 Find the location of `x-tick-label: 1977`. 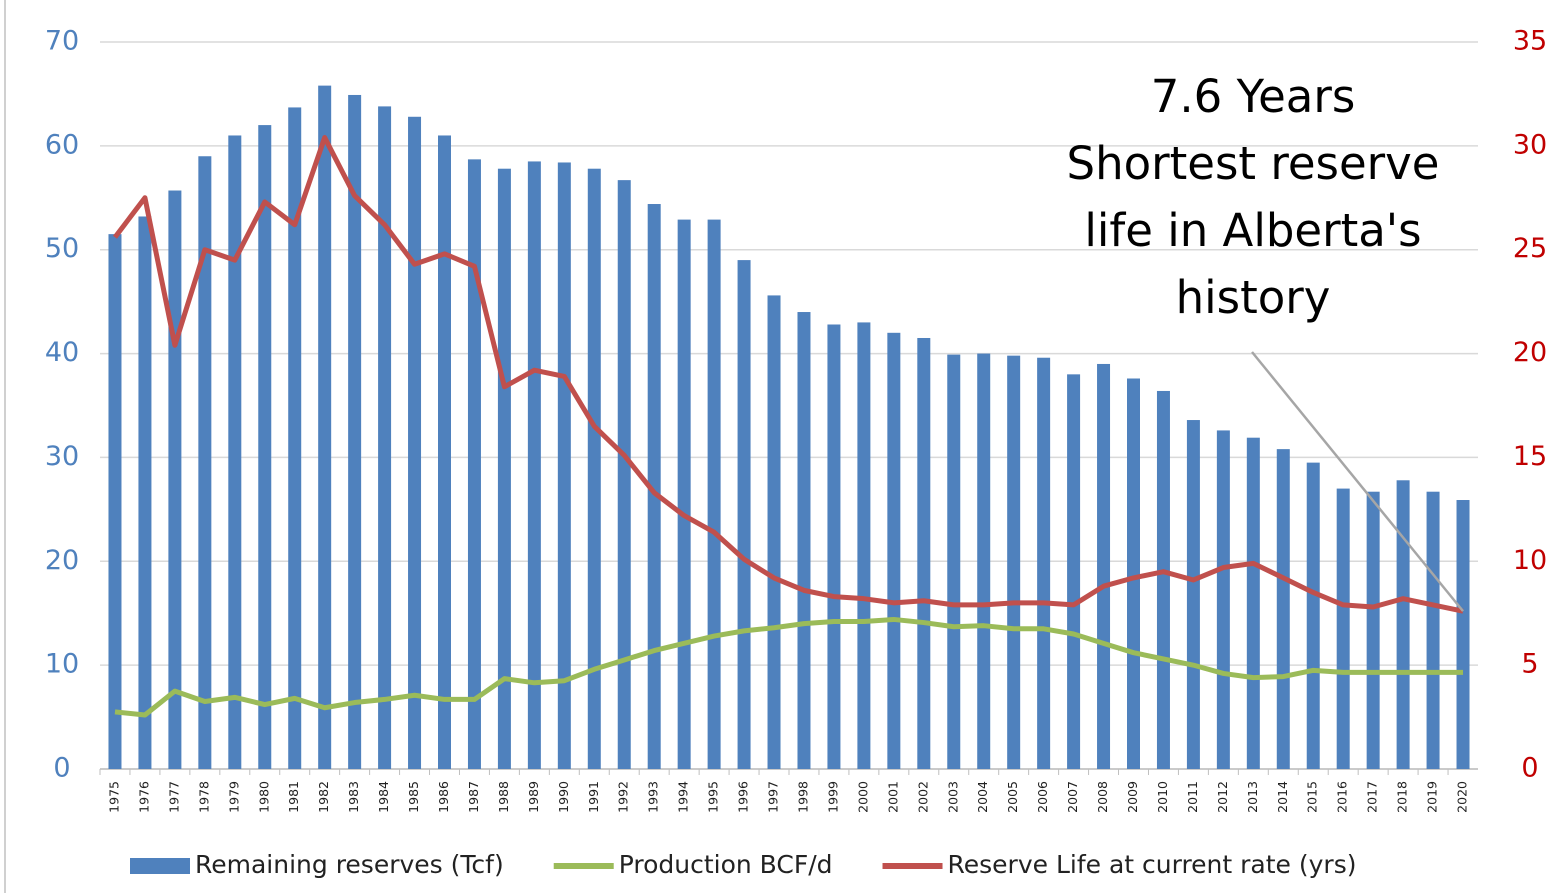

x-tick-label: 1977 is located at coordinates (173, 797).